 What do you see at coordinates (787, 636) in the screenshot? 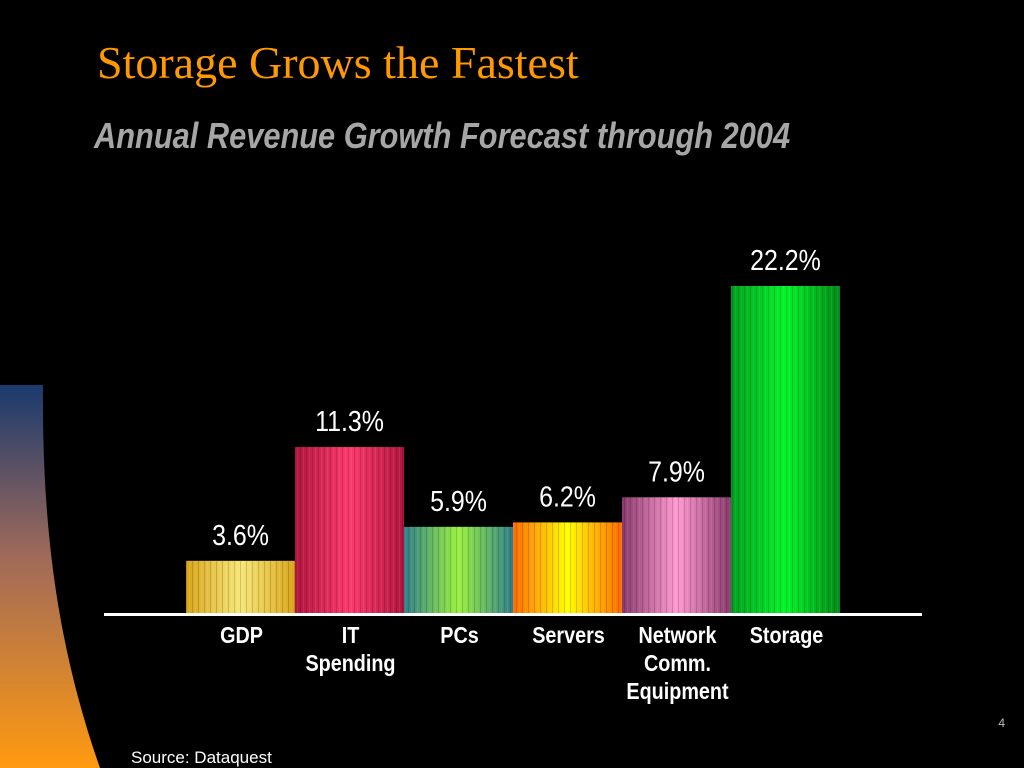
I see `category-label: Storage` at bounding box center [787, 636].